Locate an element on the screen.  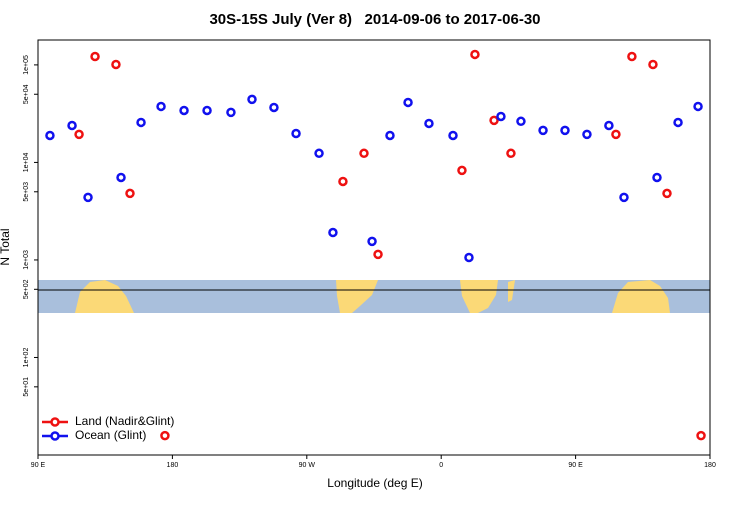
map-strip is located at coordinates (374, 296).